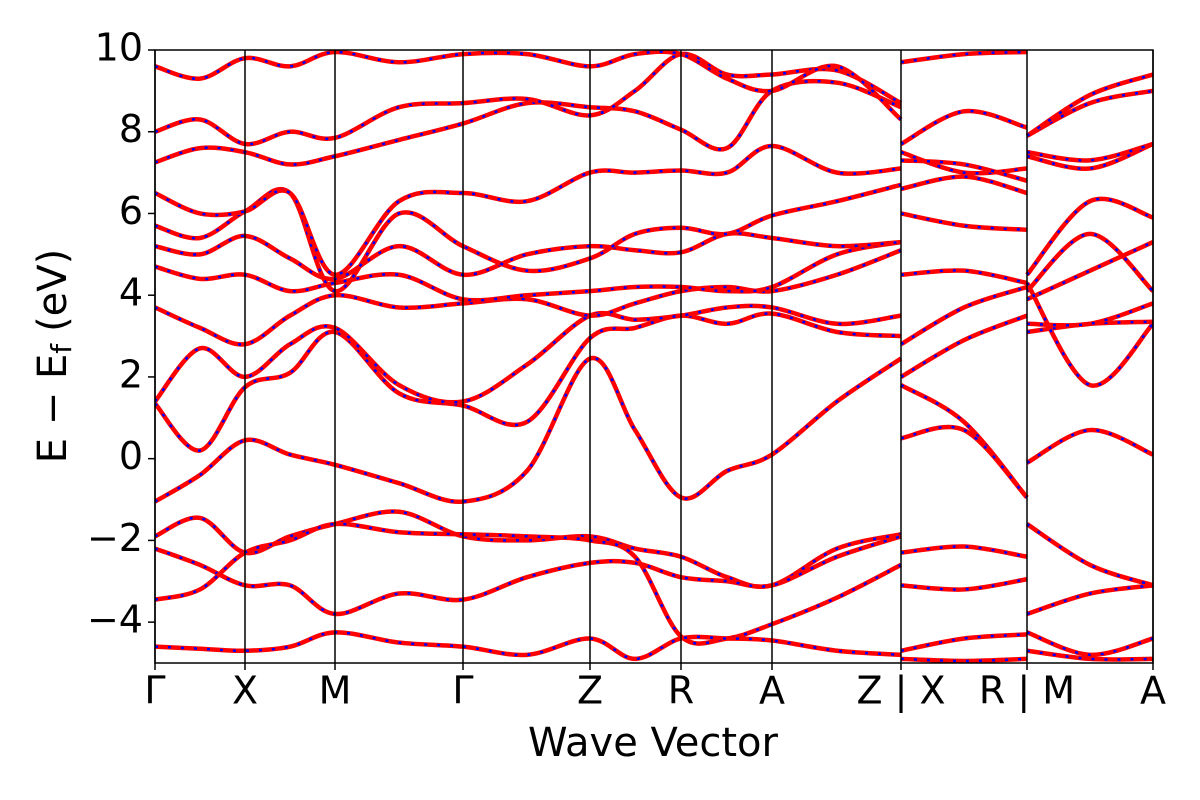 This screenshot has height=800, width=1200. Describe the element at coordinates (115, 620) in the screenshot. I see `y-tick-label: −4` at that location.